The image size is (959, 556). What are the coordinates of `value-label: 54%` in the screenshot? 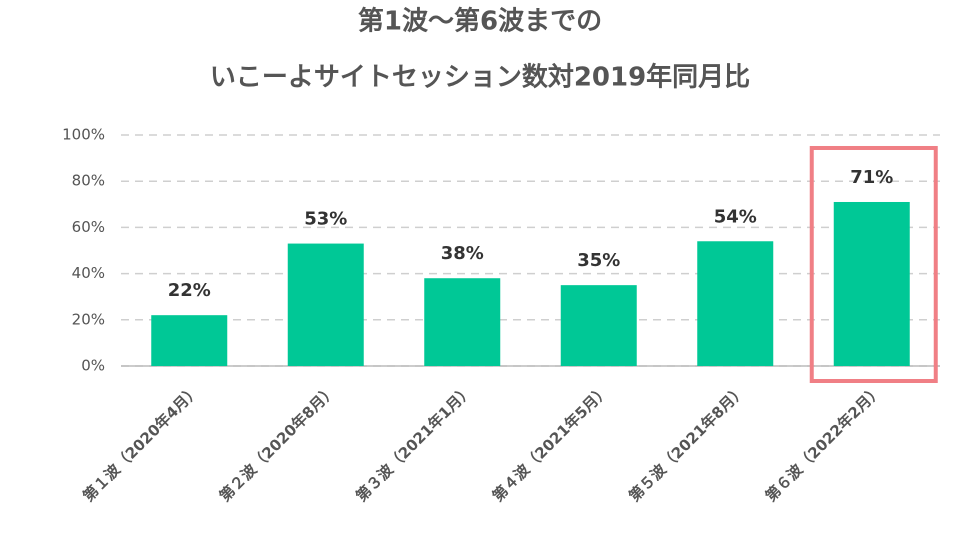 It's located at (735, 216).